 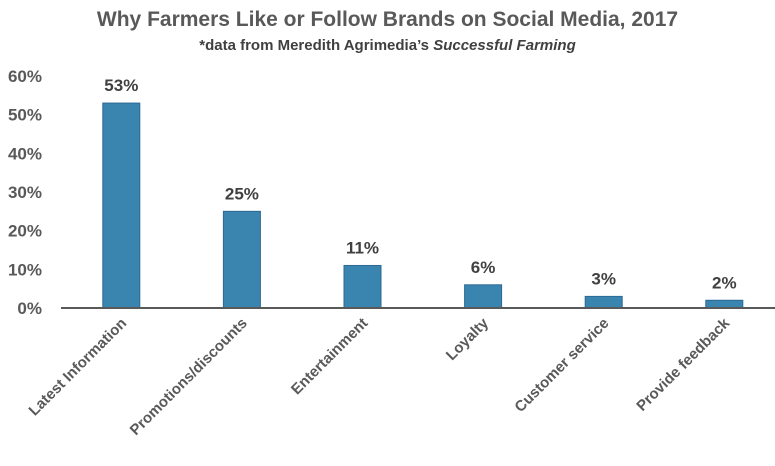 I want to click on data-label: 6%, so click(x=483, y=267).